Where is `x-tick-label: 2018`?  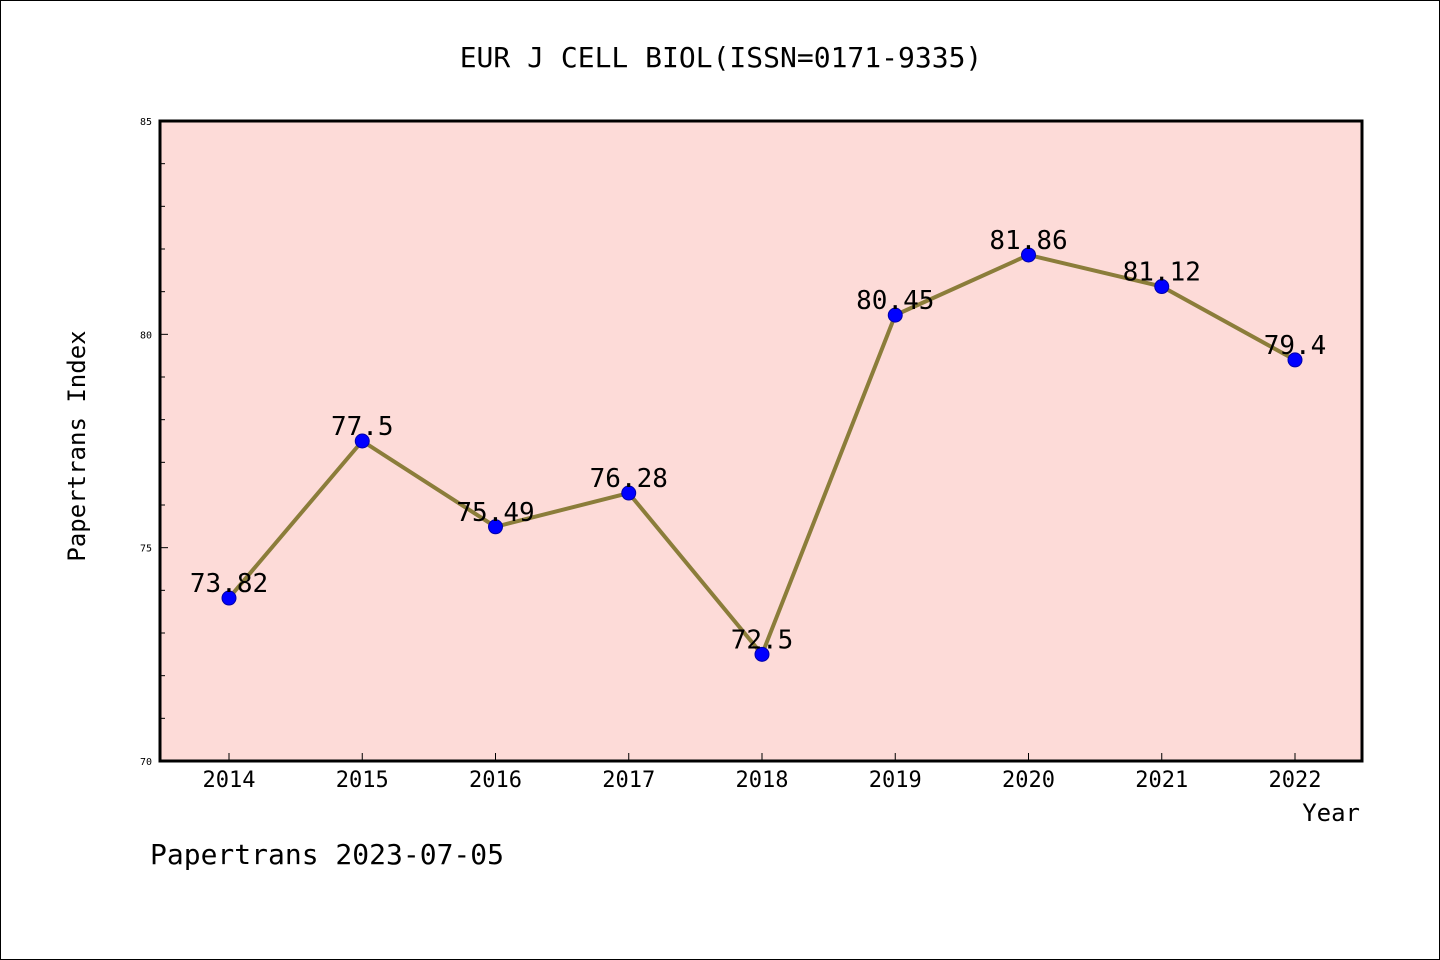
x-tick-label: 2018 is located at coordinates (762, 780).